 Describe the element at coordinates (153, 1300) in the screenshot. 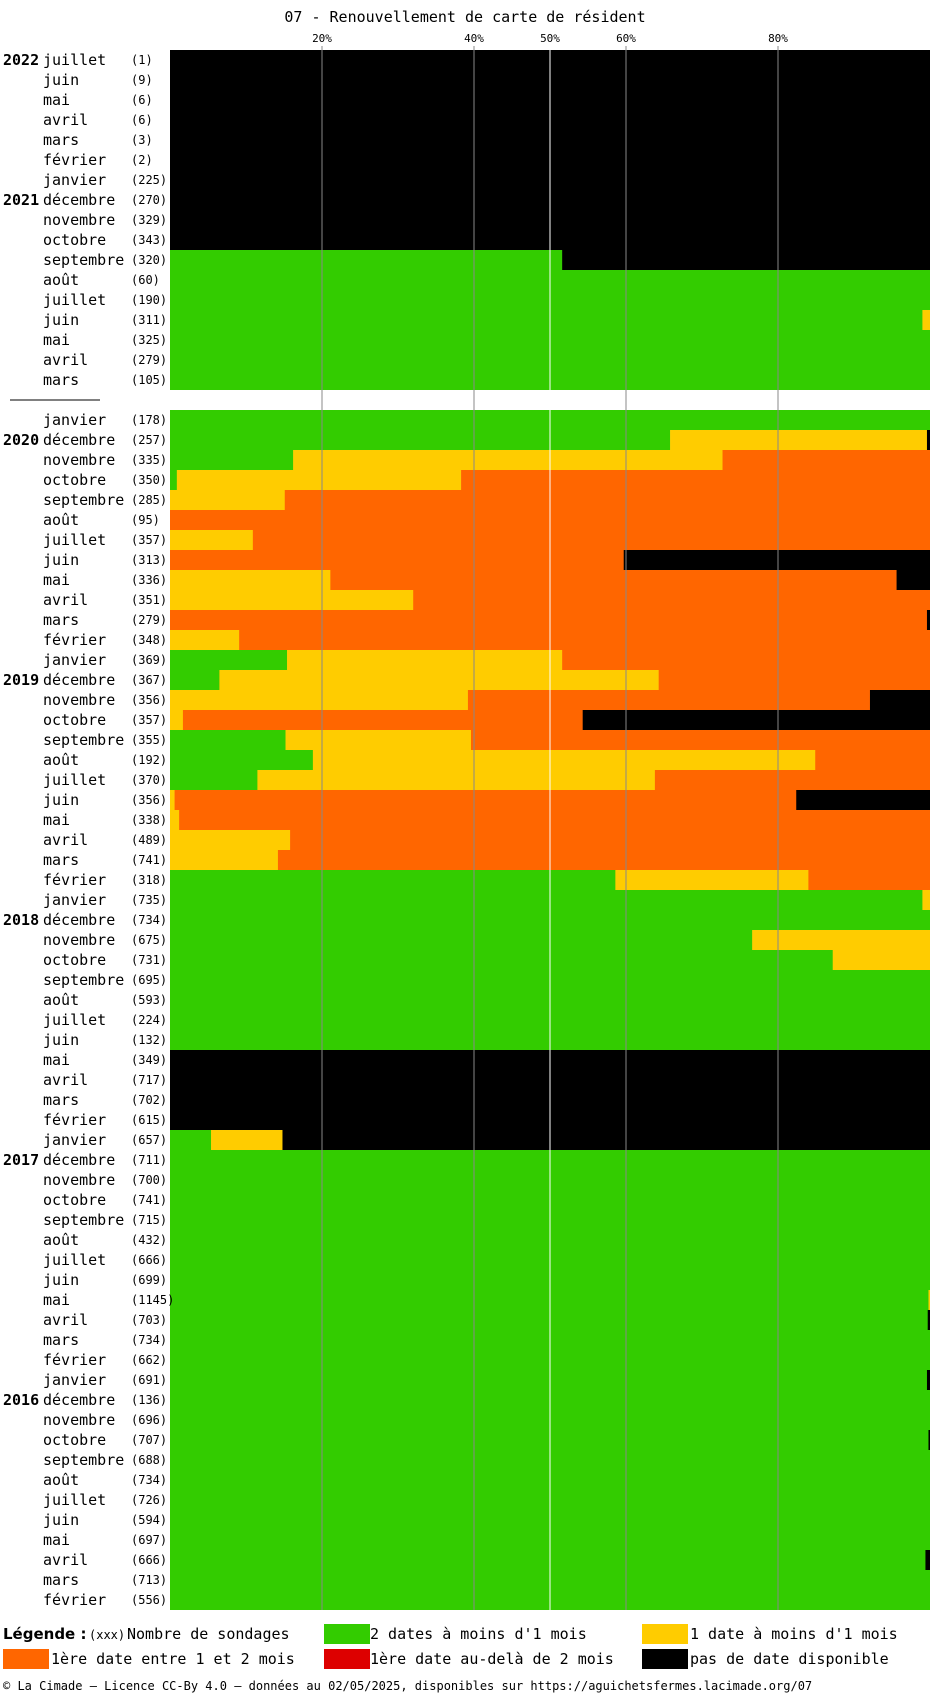

I see `count-label: (1145)` at that location.